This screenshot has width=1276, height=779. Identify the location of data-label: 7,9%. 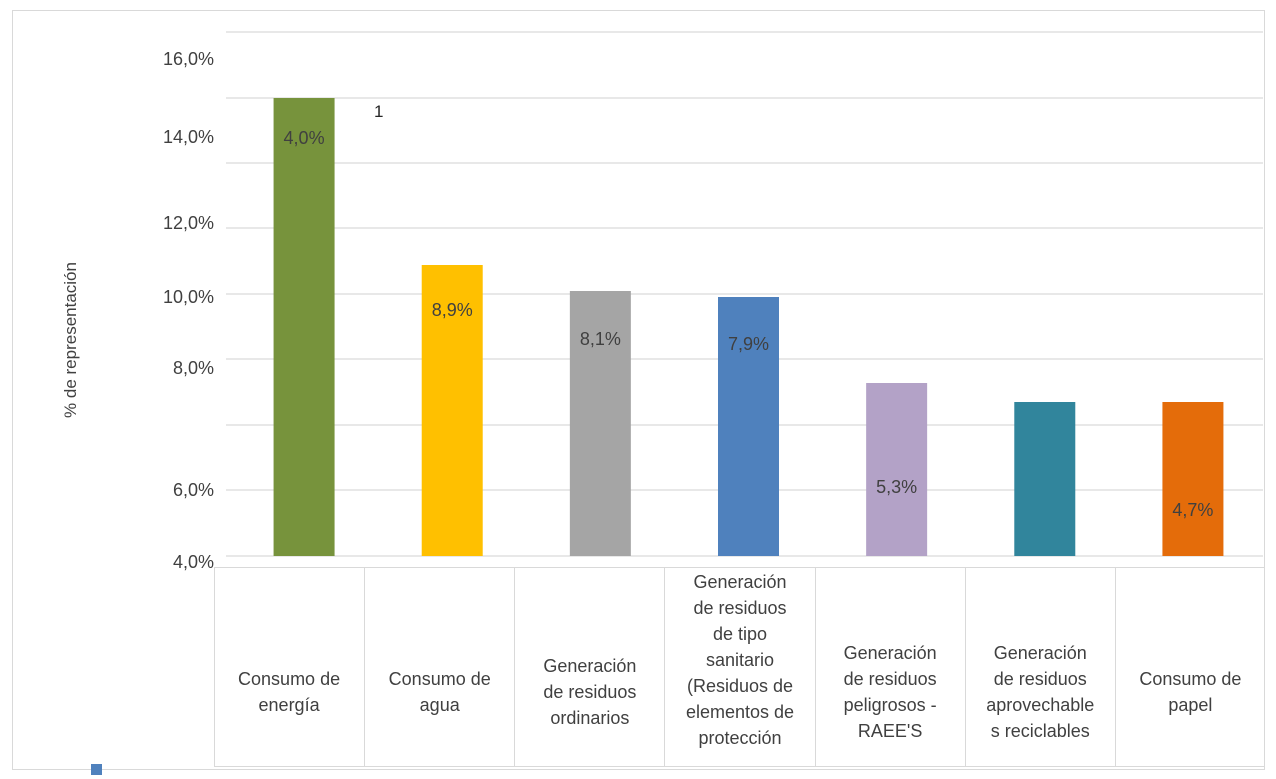
(748, 344).